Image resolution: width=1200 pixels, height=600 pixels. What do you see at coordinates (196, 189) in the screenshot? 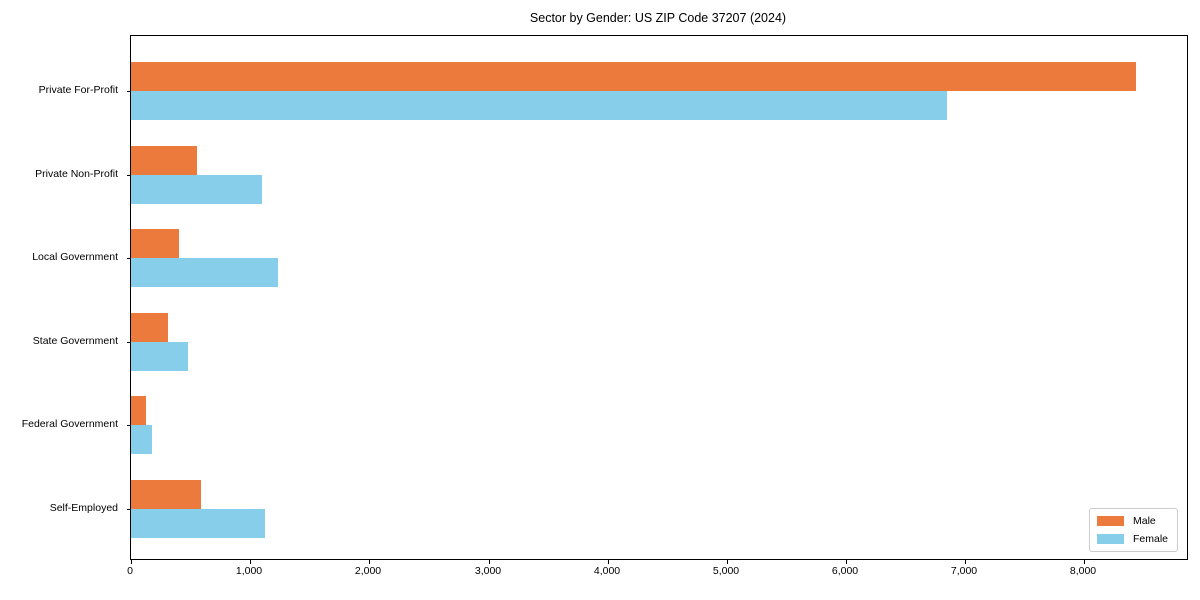
I see `bar-female-private-non-profit` at bounding box center [196, 189].